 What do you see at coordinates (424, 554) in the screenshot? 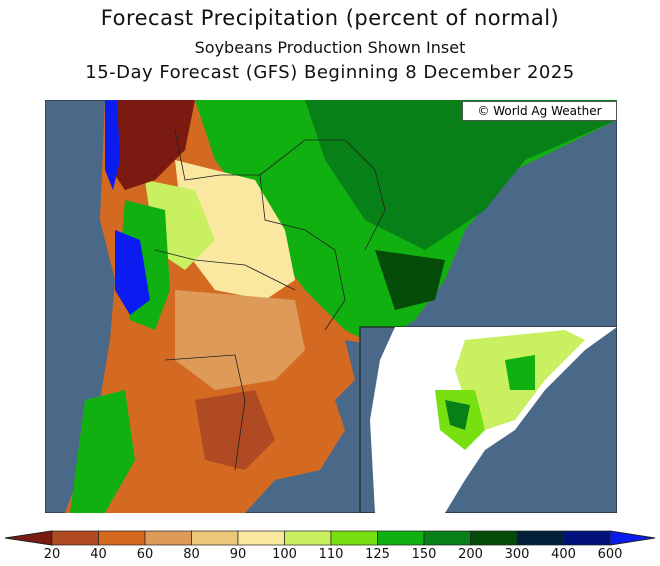
I see `colorbar-tick-label: 150` at bounding box center [424, 554].